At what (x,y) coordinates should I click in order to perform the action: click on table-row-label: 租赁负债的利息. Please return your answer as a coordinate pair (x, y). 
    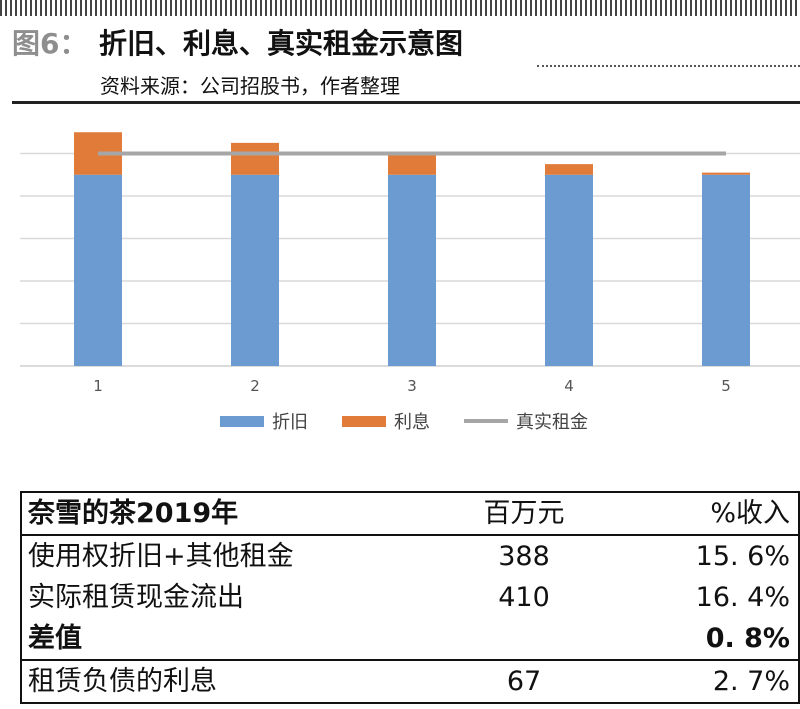
    Looking at the image, I should click on (214, 681).